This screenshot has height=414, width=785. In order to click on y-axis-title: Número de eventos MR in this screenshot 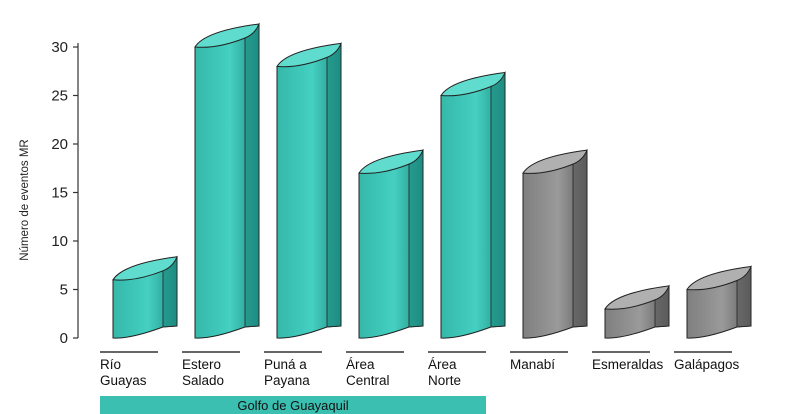, I will do `click(25, 199)`.